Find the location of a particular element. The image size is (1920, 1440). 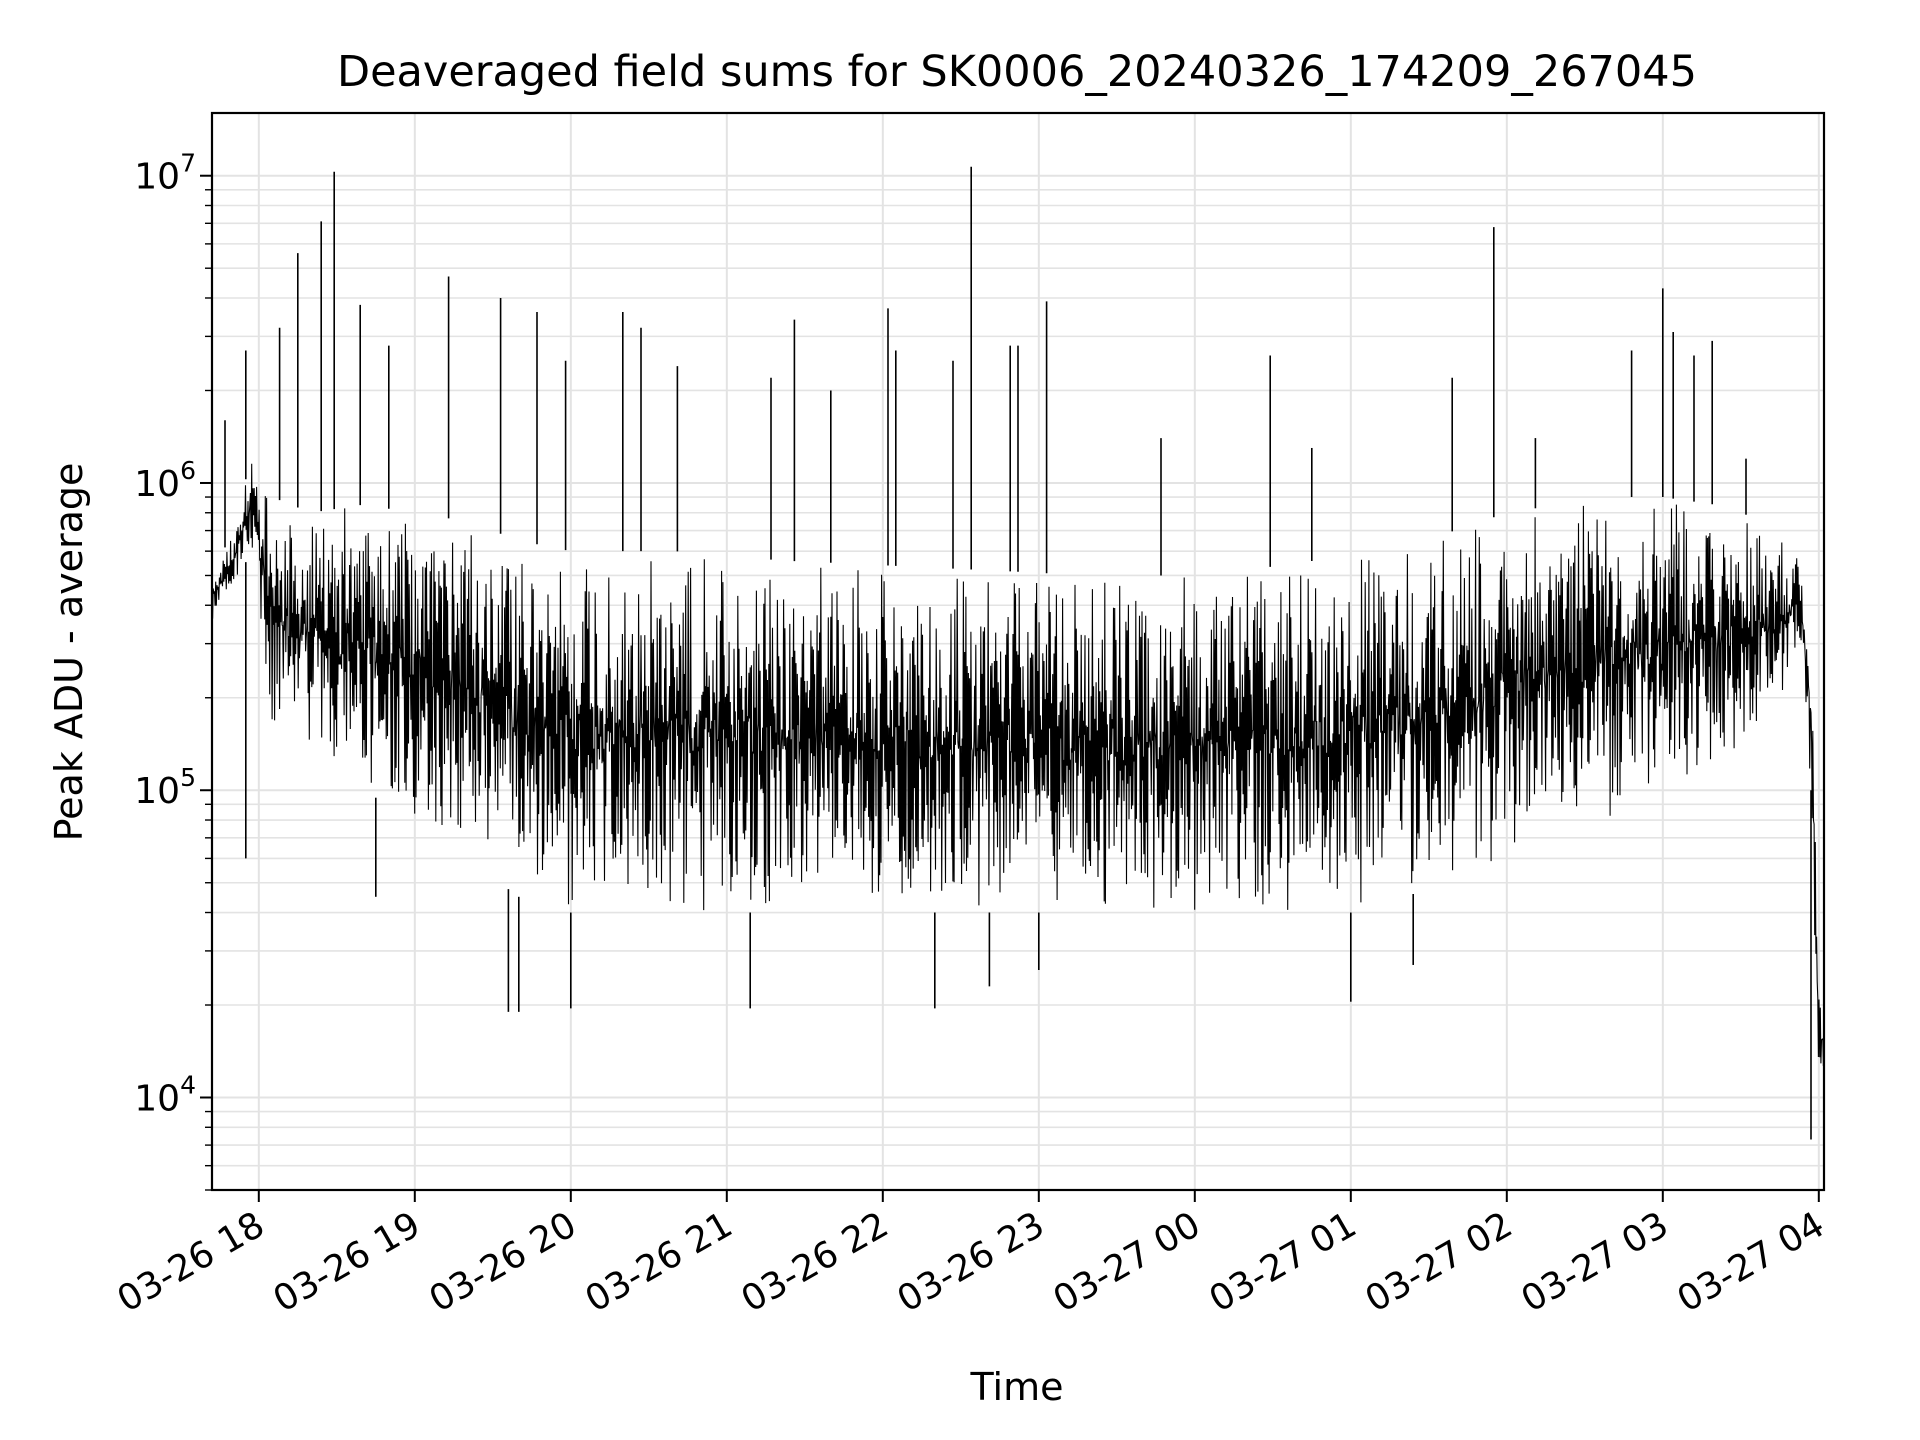

y-tick-label: 10⁶ is located at coordinates (165, 480).